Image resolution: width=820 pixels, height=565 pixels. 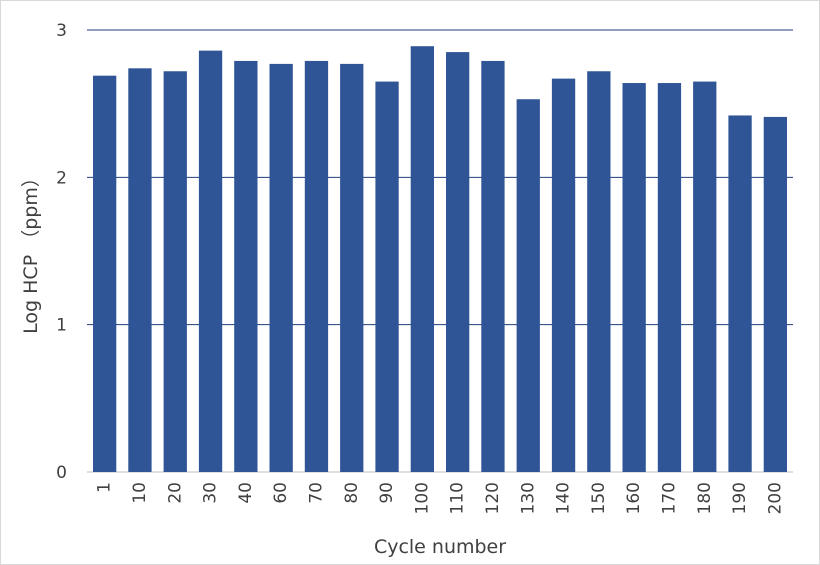 I want to click on x-axis-title: Cycle number, so click(x=440, y=547).